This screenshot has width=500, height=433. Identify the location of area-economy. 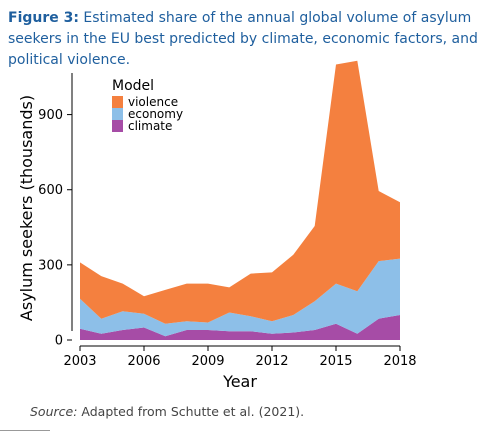
(240, 297).